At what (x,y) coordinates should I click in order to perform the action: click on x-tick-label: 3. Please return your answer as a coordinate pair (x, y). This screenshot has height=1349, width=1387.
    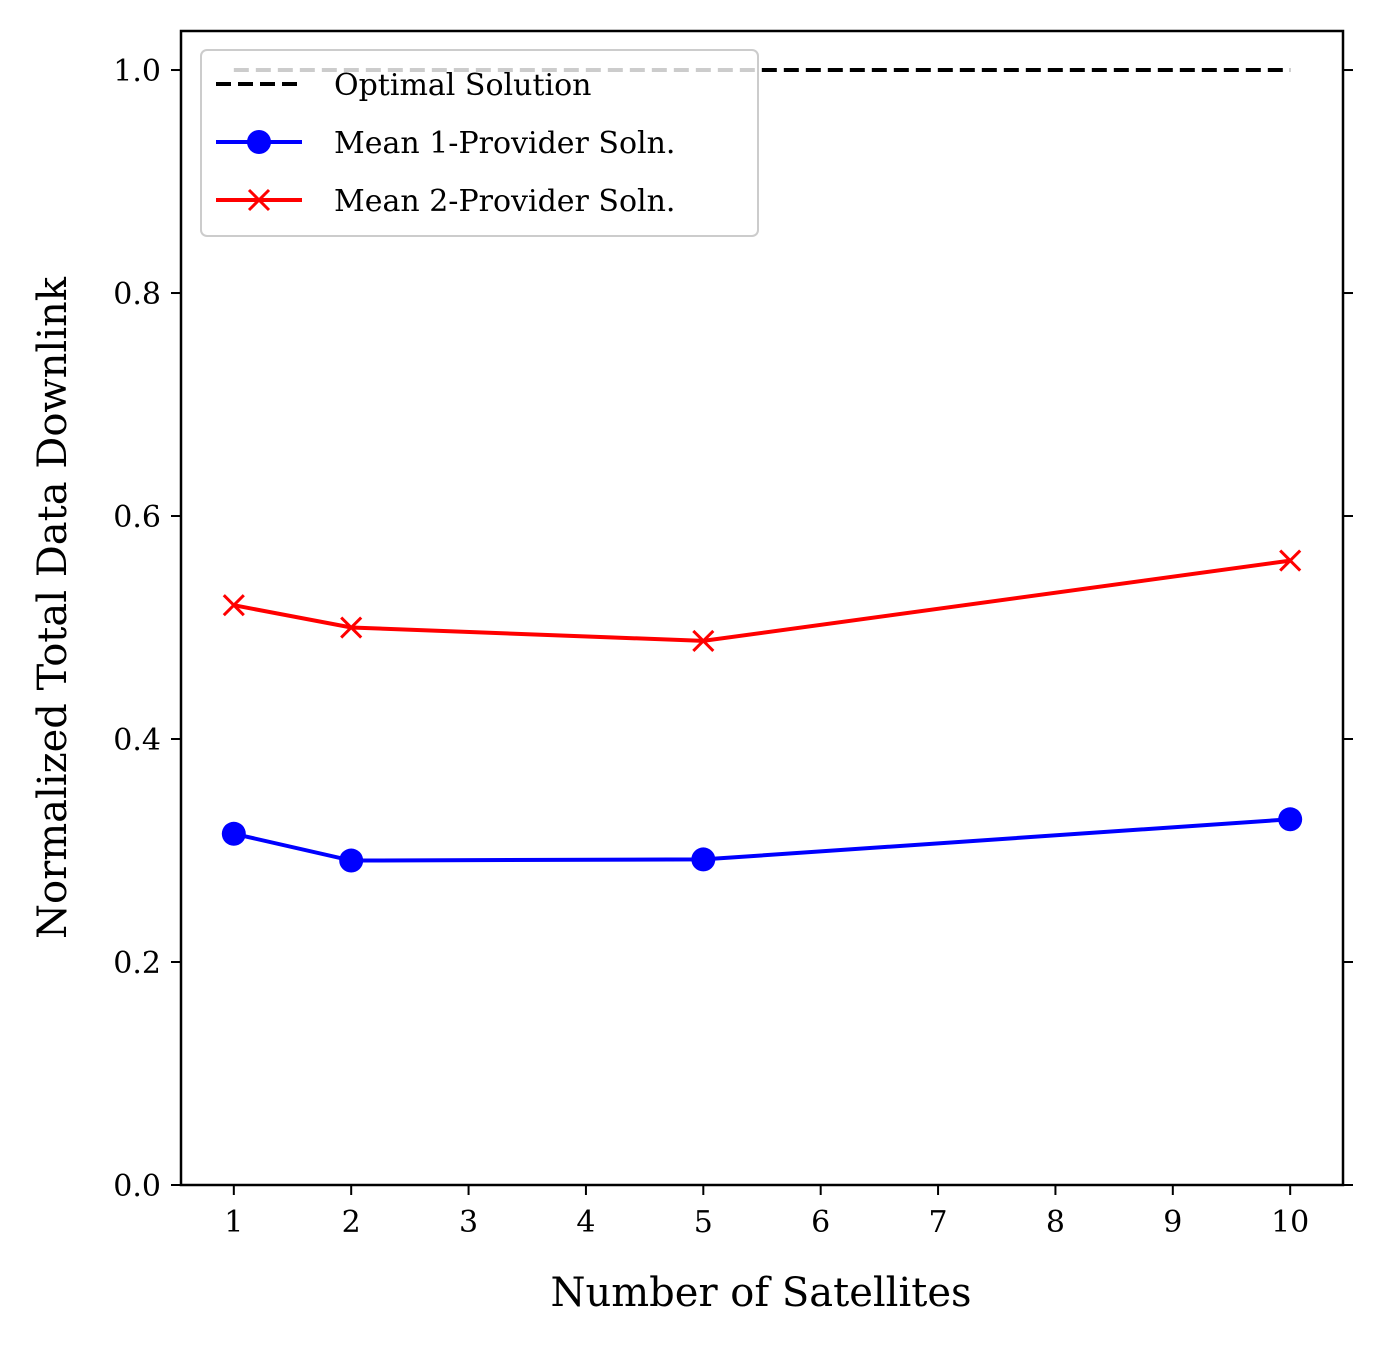
    Looking at the image, I should click on (468, 1222).